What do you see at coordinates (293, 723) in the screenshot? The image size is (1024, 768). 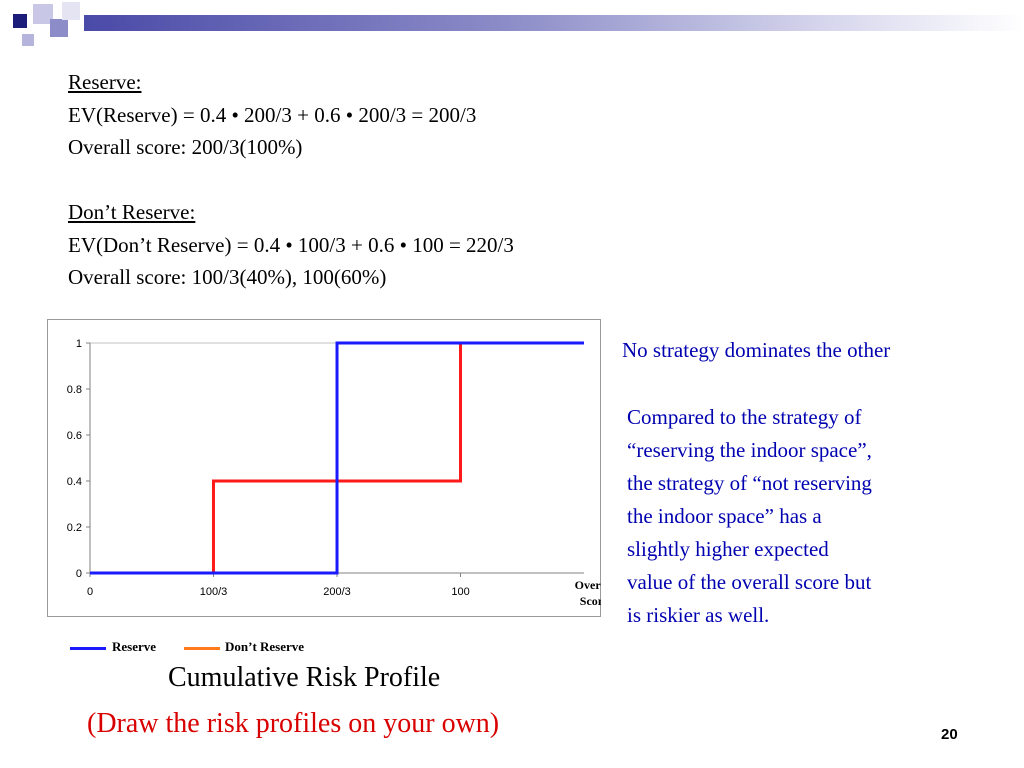 I see `caption-note: (Draw the risk profiles on your own)` at bounding box center [293, 723].